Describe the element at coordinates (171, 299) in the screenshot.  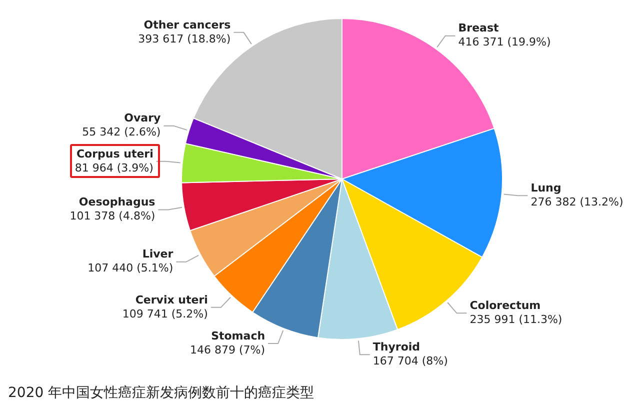
I see `slice-label: Cervix uteri` at that location.